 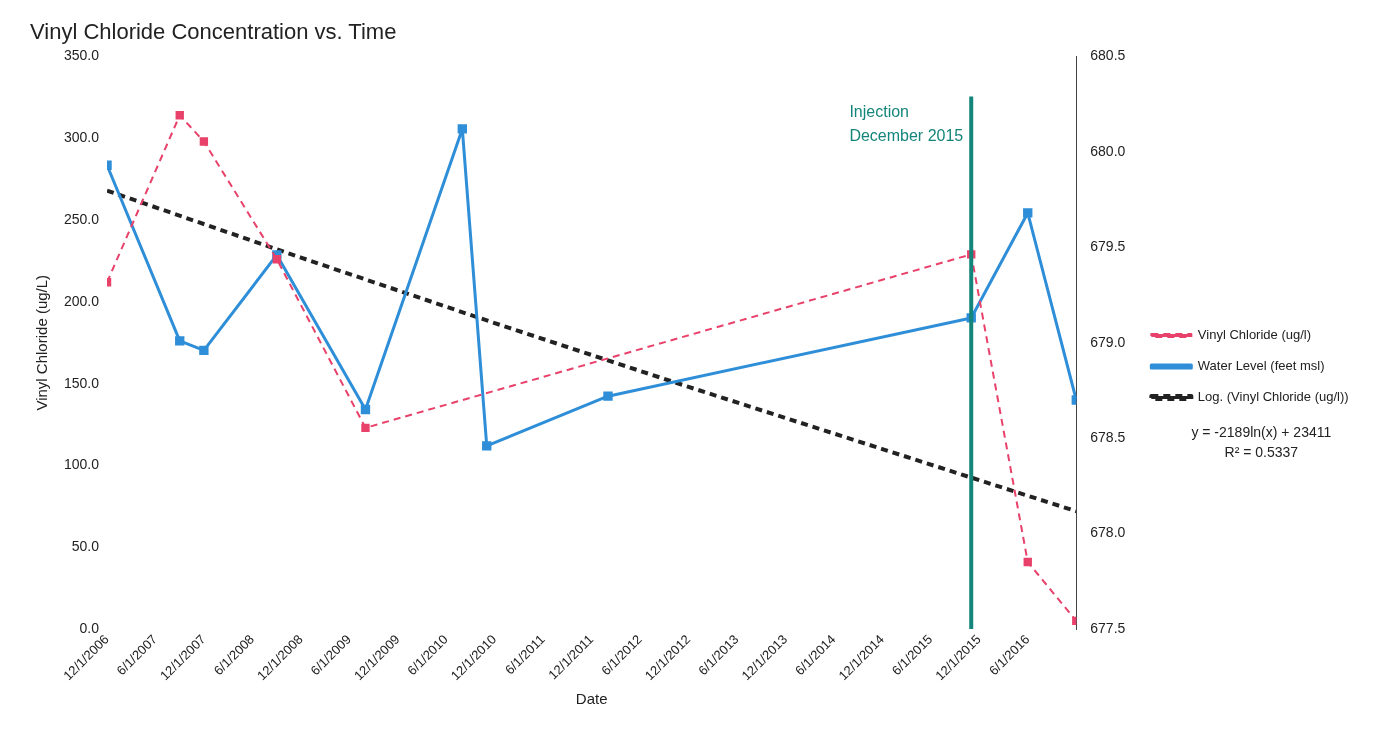 What do you see at coordinates (213, 32) in the screenshot?
I see `chart-title: Vinyl Chloride Concentration vs. Time` at bounding box center [213, 32].